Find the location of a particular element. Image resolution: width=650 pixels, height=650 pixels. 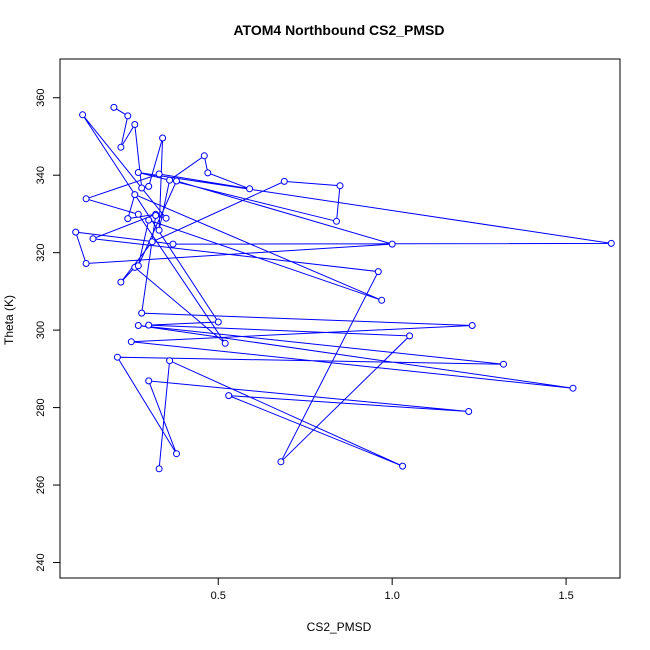

x-tick-label: 1.5 is located at coordinates (565, 596).